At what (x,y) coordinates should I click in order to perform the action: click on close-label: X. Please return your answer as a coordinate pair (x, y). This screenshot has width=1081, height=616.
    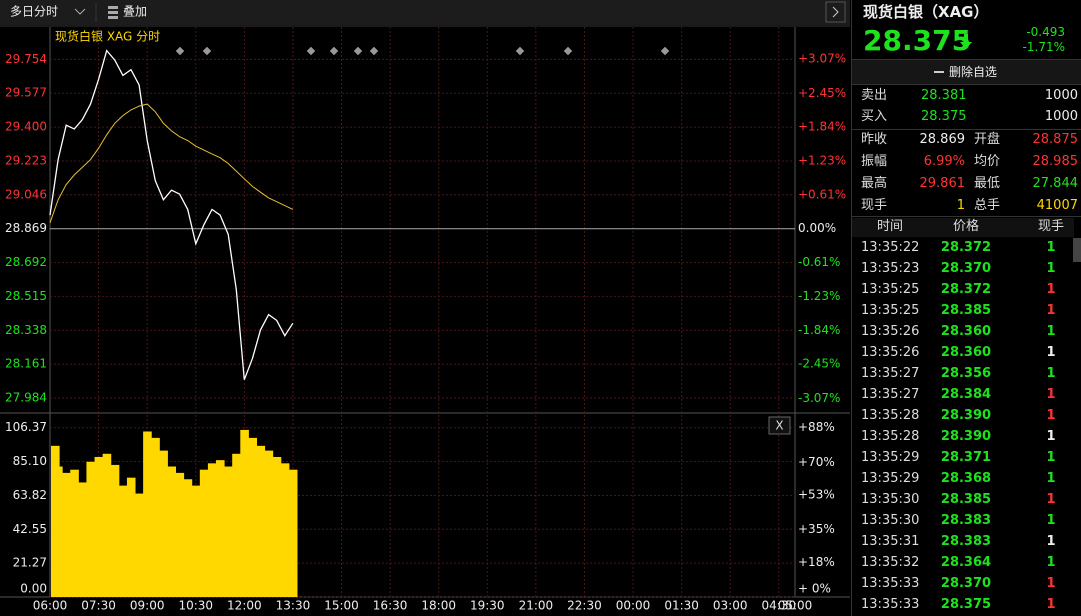
    Looking at the image, I should click on (779, 426).